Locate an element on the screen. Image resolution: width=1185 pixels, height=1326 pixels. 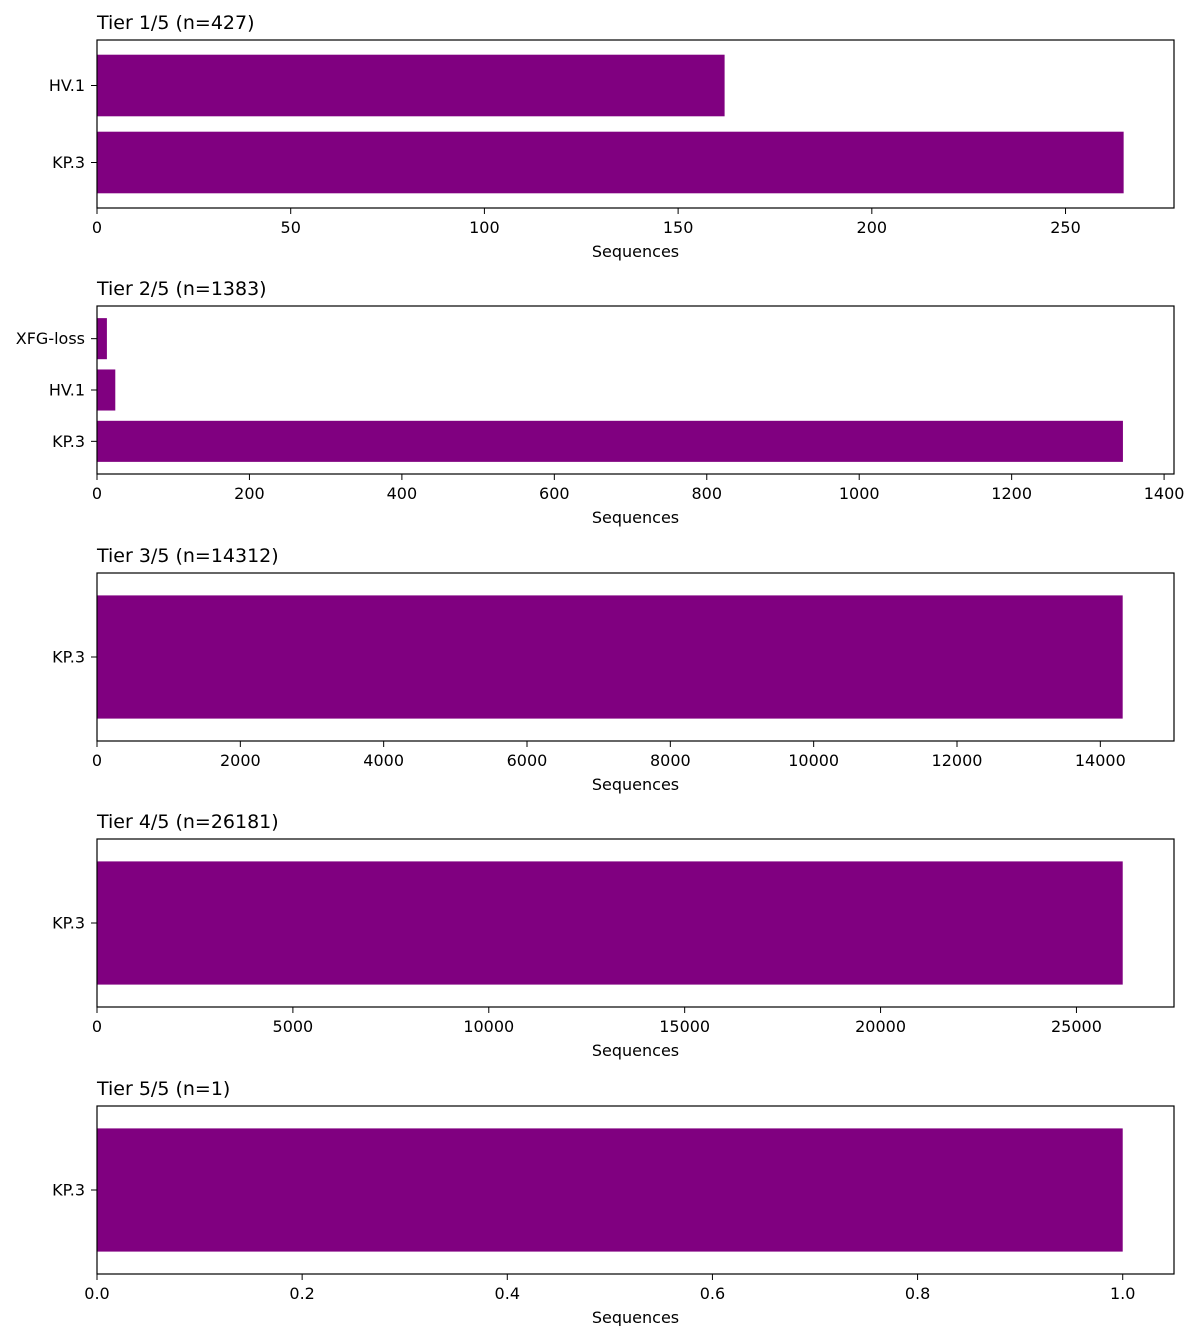
tier-3-xtick-label-0: 0 is located at coordinates (97, 760).